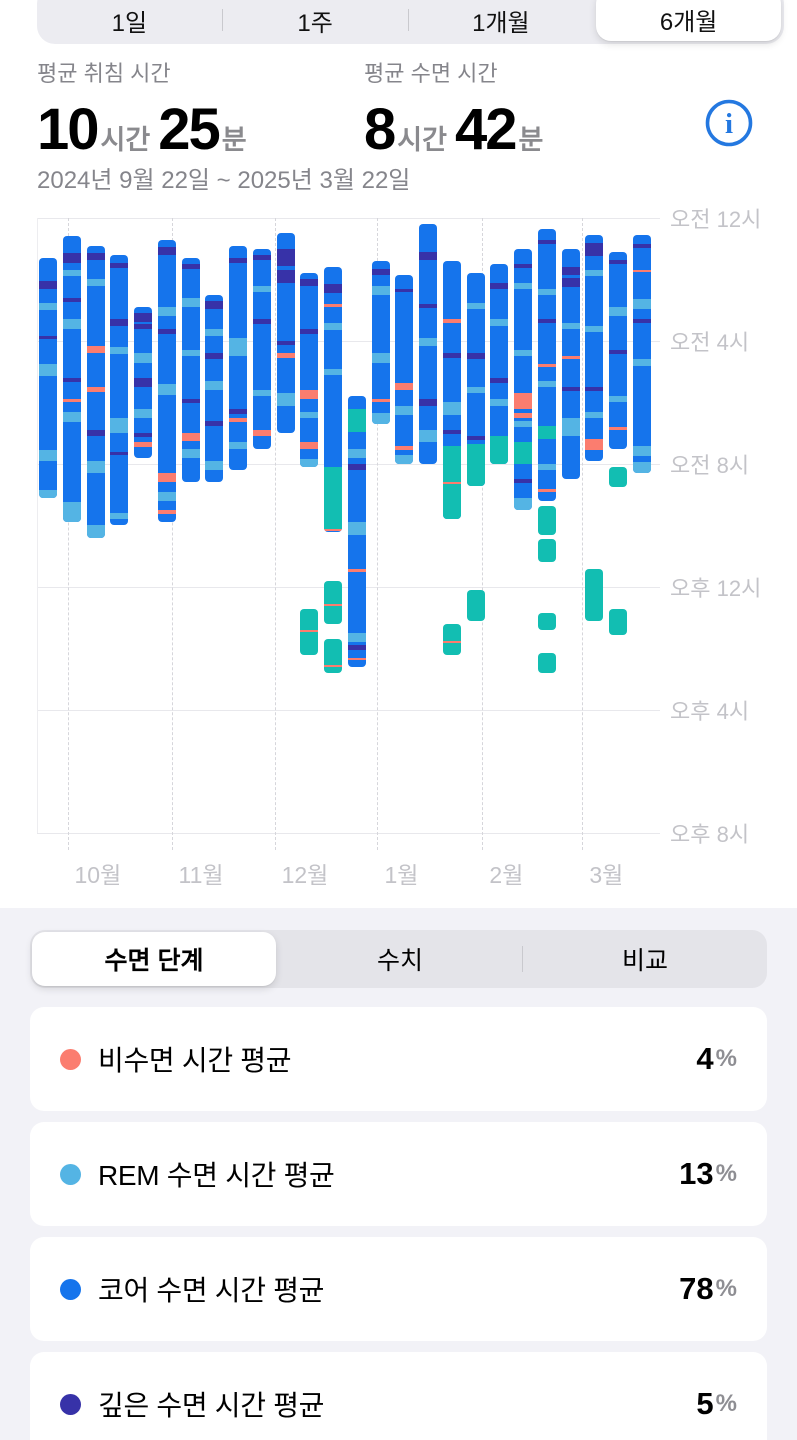  I want to click on tab-values: 수치, so click(400, 959).